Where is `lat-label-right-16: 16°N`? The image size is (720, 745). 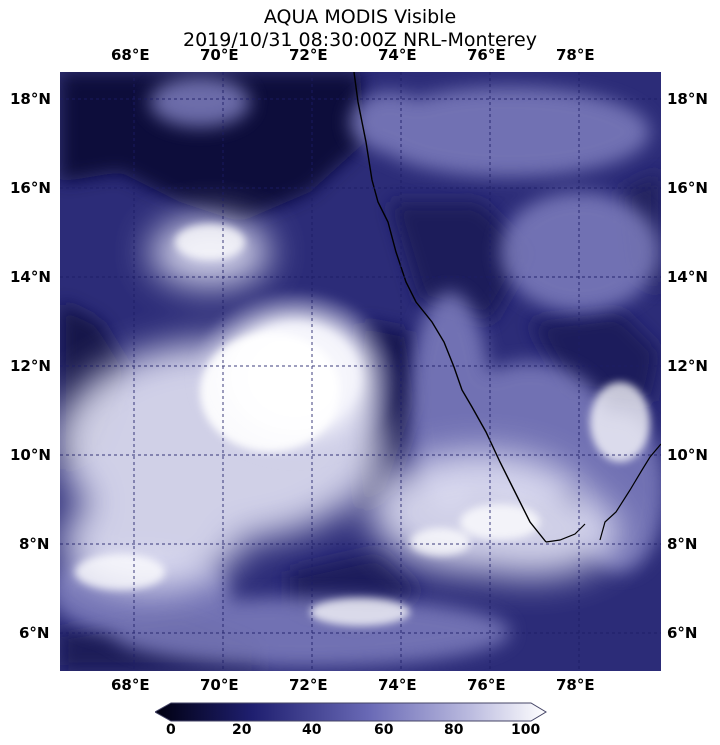 lat-label-right-16: 16°N is located at coordinates (687, 188).